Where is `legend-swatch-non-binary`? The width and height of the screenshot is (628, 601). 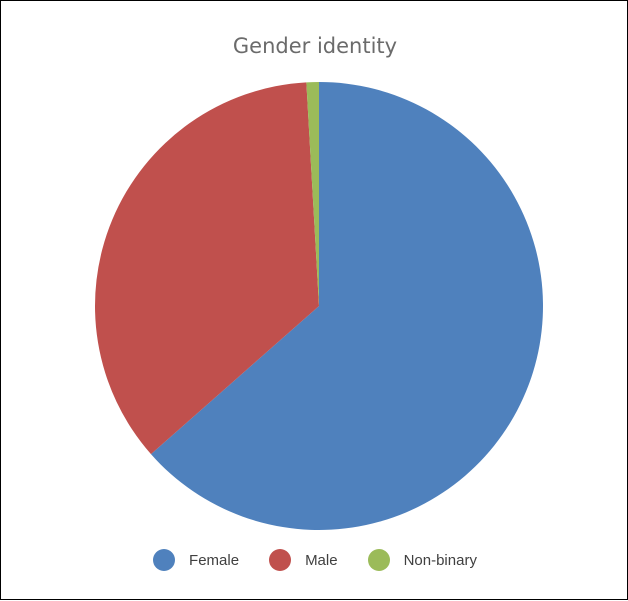 legend-swatch-non-binary is located at coordinates (378, 560).